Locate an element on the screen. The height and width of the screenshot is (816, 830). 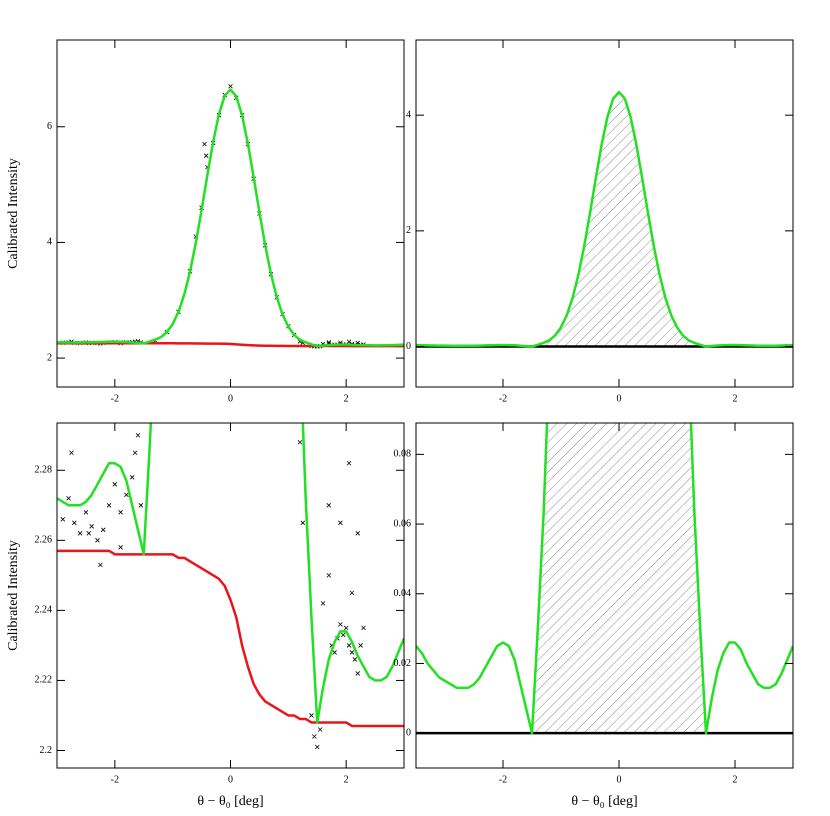
y-tick-label: 6 is located at coordinates (49, 126).